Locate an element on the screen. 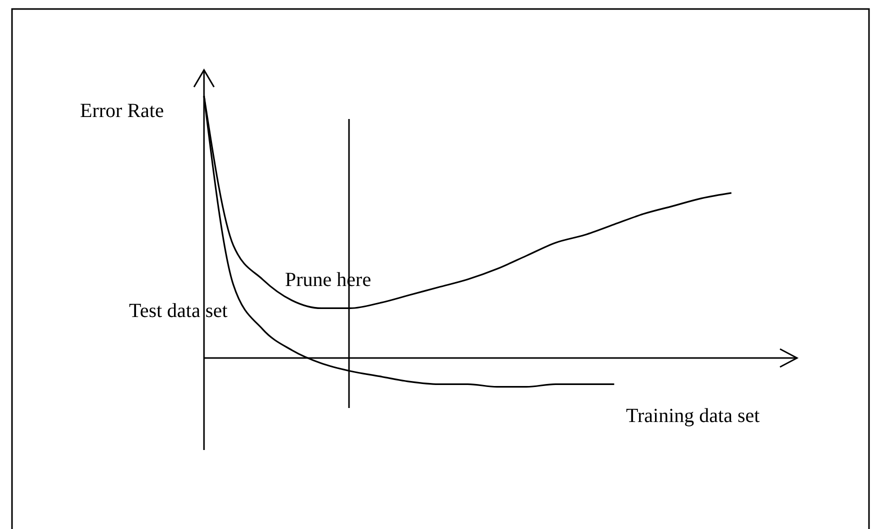 The width and height of the screenshot is (871, 529). annotation: Test data set is located at coordinates (178, 311).